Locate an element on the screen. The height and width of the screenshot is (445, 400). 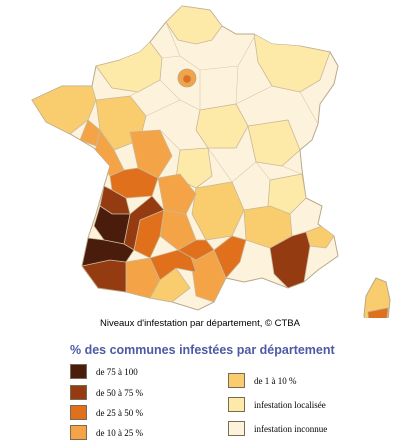
region-var-vhigh is located at coordinates (290, 260).